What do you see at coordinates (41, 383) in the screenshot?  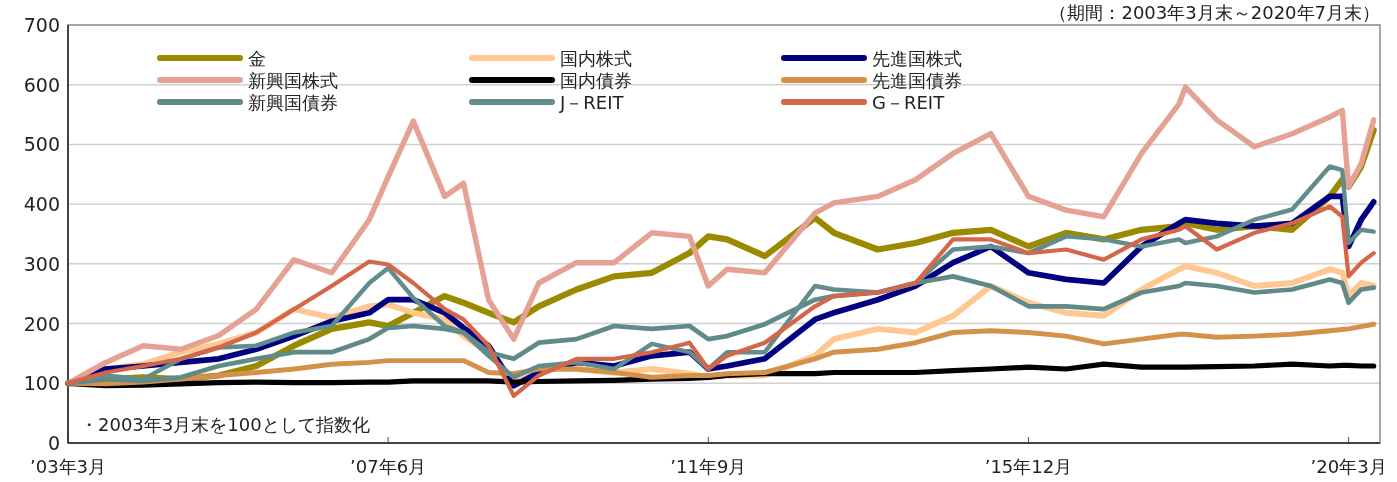 I see `y-tick-label: 100` at bounding box center [41, 383].